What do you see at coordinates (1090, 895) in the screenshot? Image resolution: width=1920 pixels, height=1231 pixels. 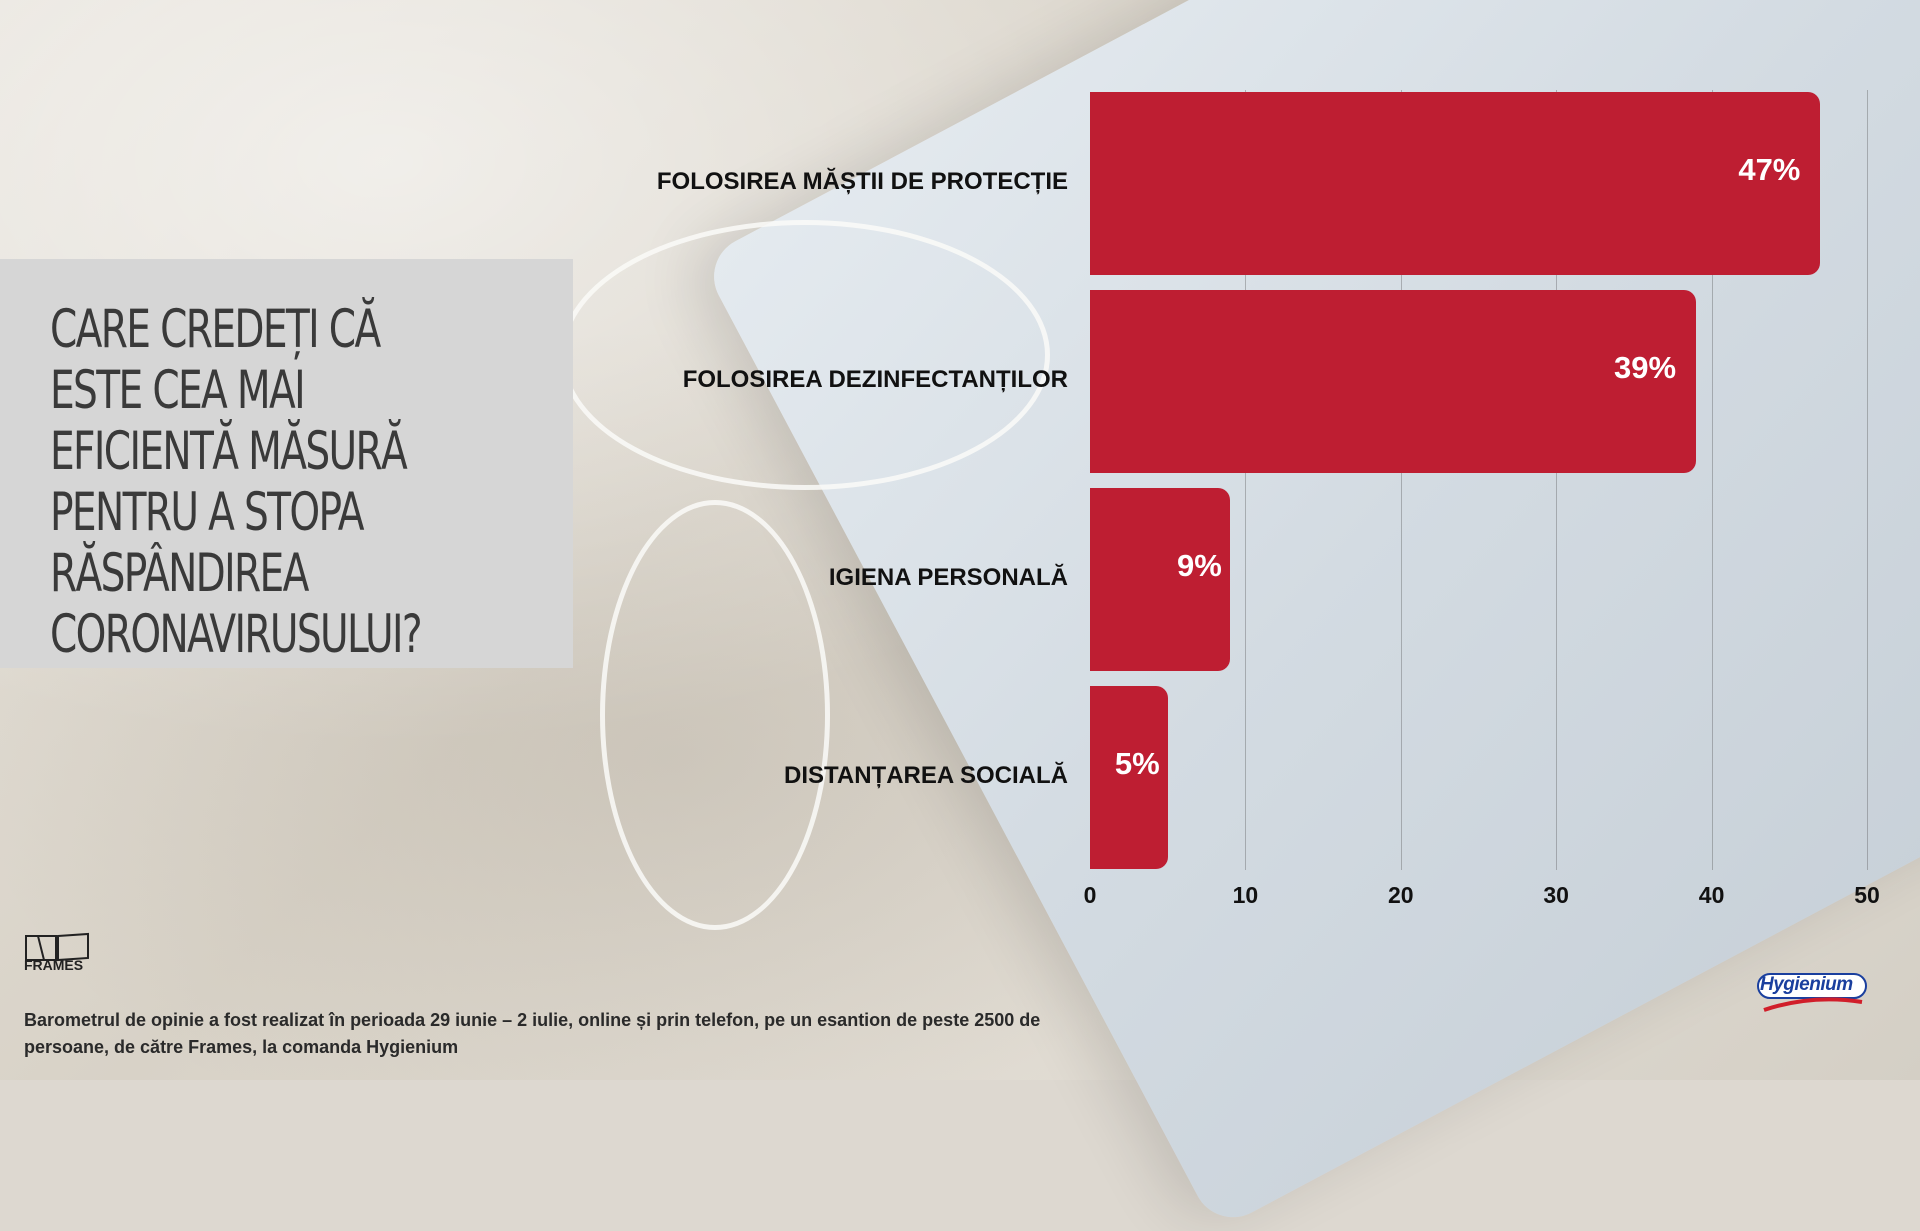 I see `x-tick-label: 0` at bounding box center [1090, 895].